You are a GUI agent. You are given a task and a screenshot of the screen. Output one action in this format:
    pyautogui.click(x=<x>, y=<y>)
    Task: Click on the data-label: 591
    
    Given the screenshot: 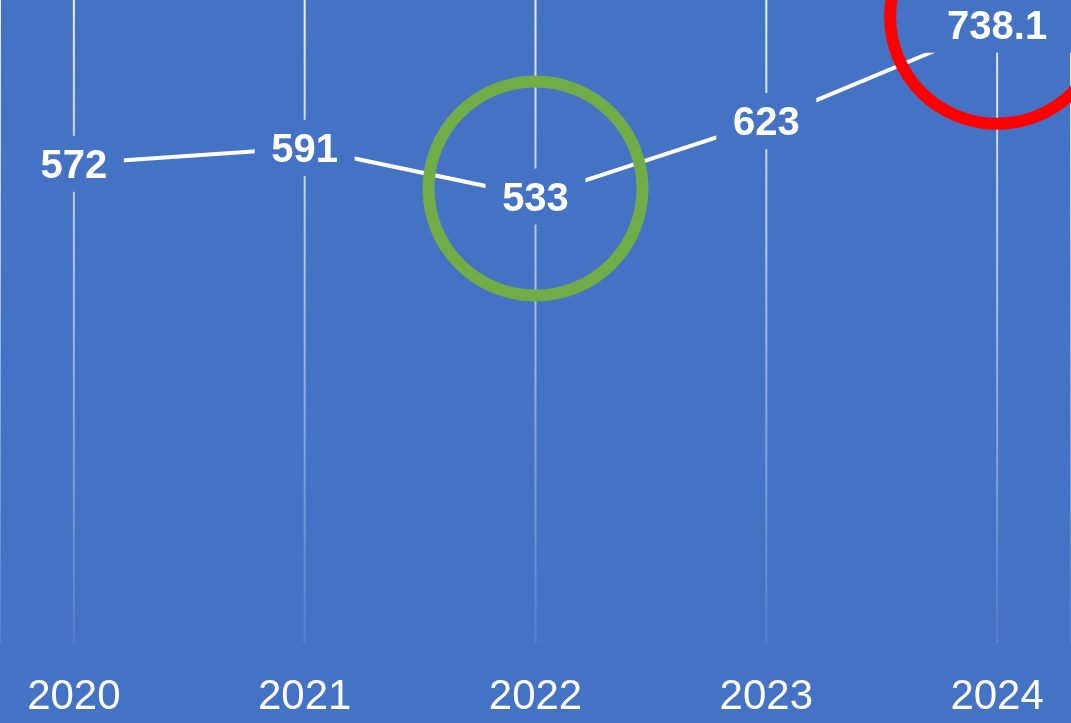 What is the action you would take?
    pyautogui.click(x=305, y=147)
    